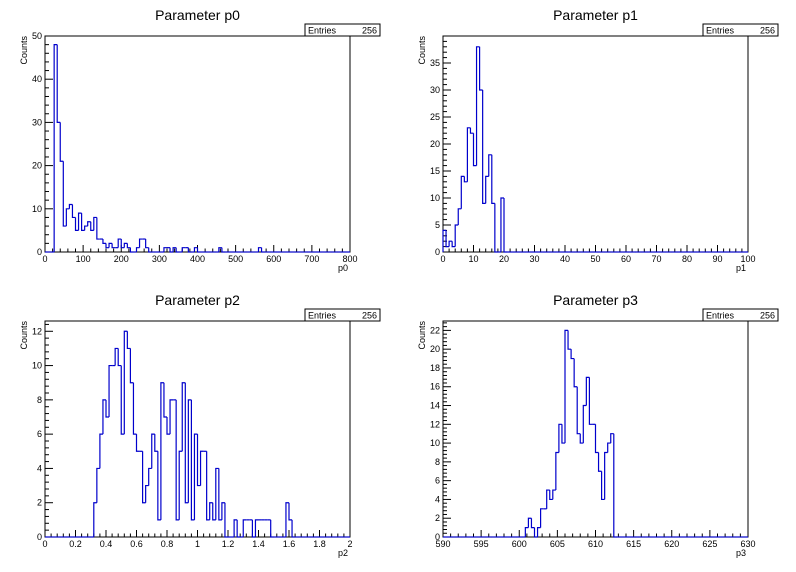  Describe the element at coordinates (422, 335) in the screenshot. I see `y-axis-label: Counts` at that location.